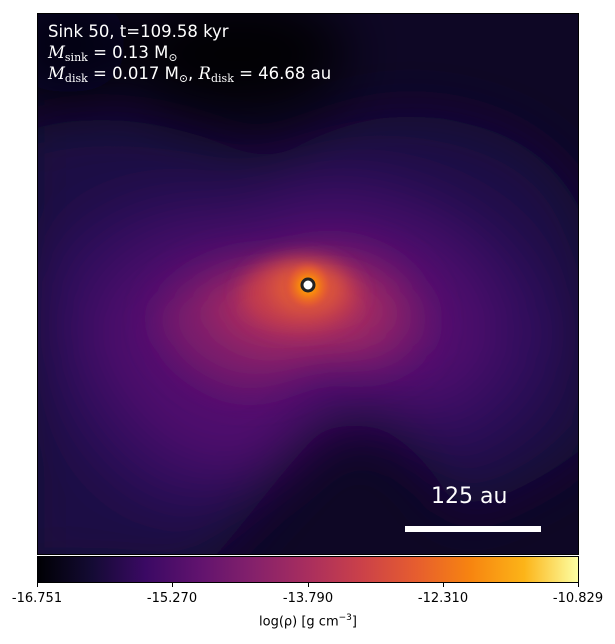 The image size is (615, 644). Describe the element at coordinates (190, 74) in the screenshot. I see `disk-properties-label: Mdisk = 0.017 M⊙, Rdisk = 46.68 au` at that location.